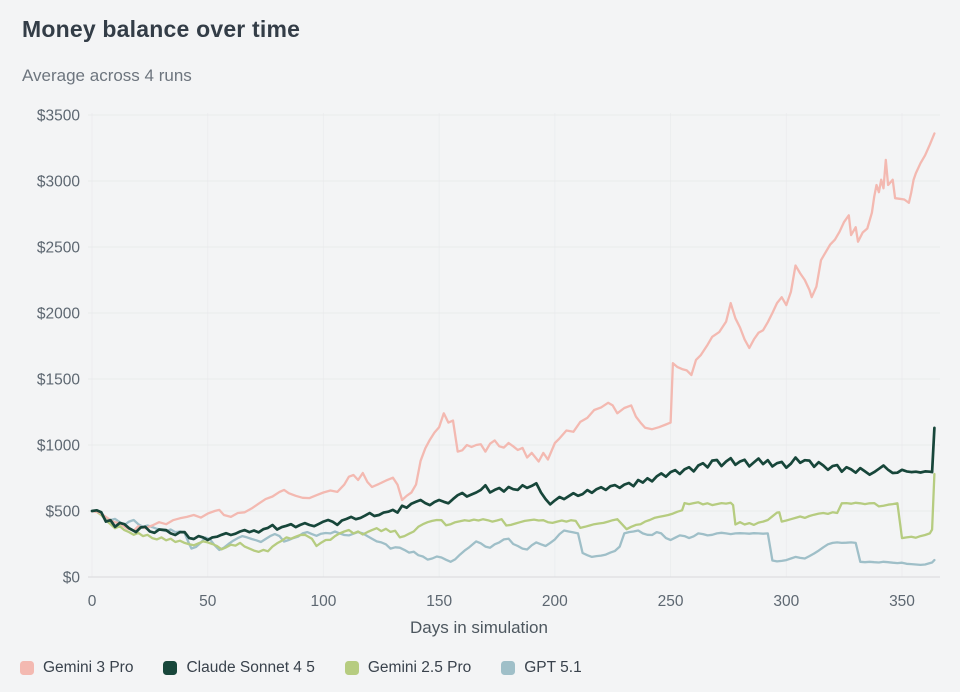 This screenshot has width=960, height=692. Describe the element at coordinates (419, 667) in the screenshot. I see `legend-label: Gemini 2.5 Pro` at that location.